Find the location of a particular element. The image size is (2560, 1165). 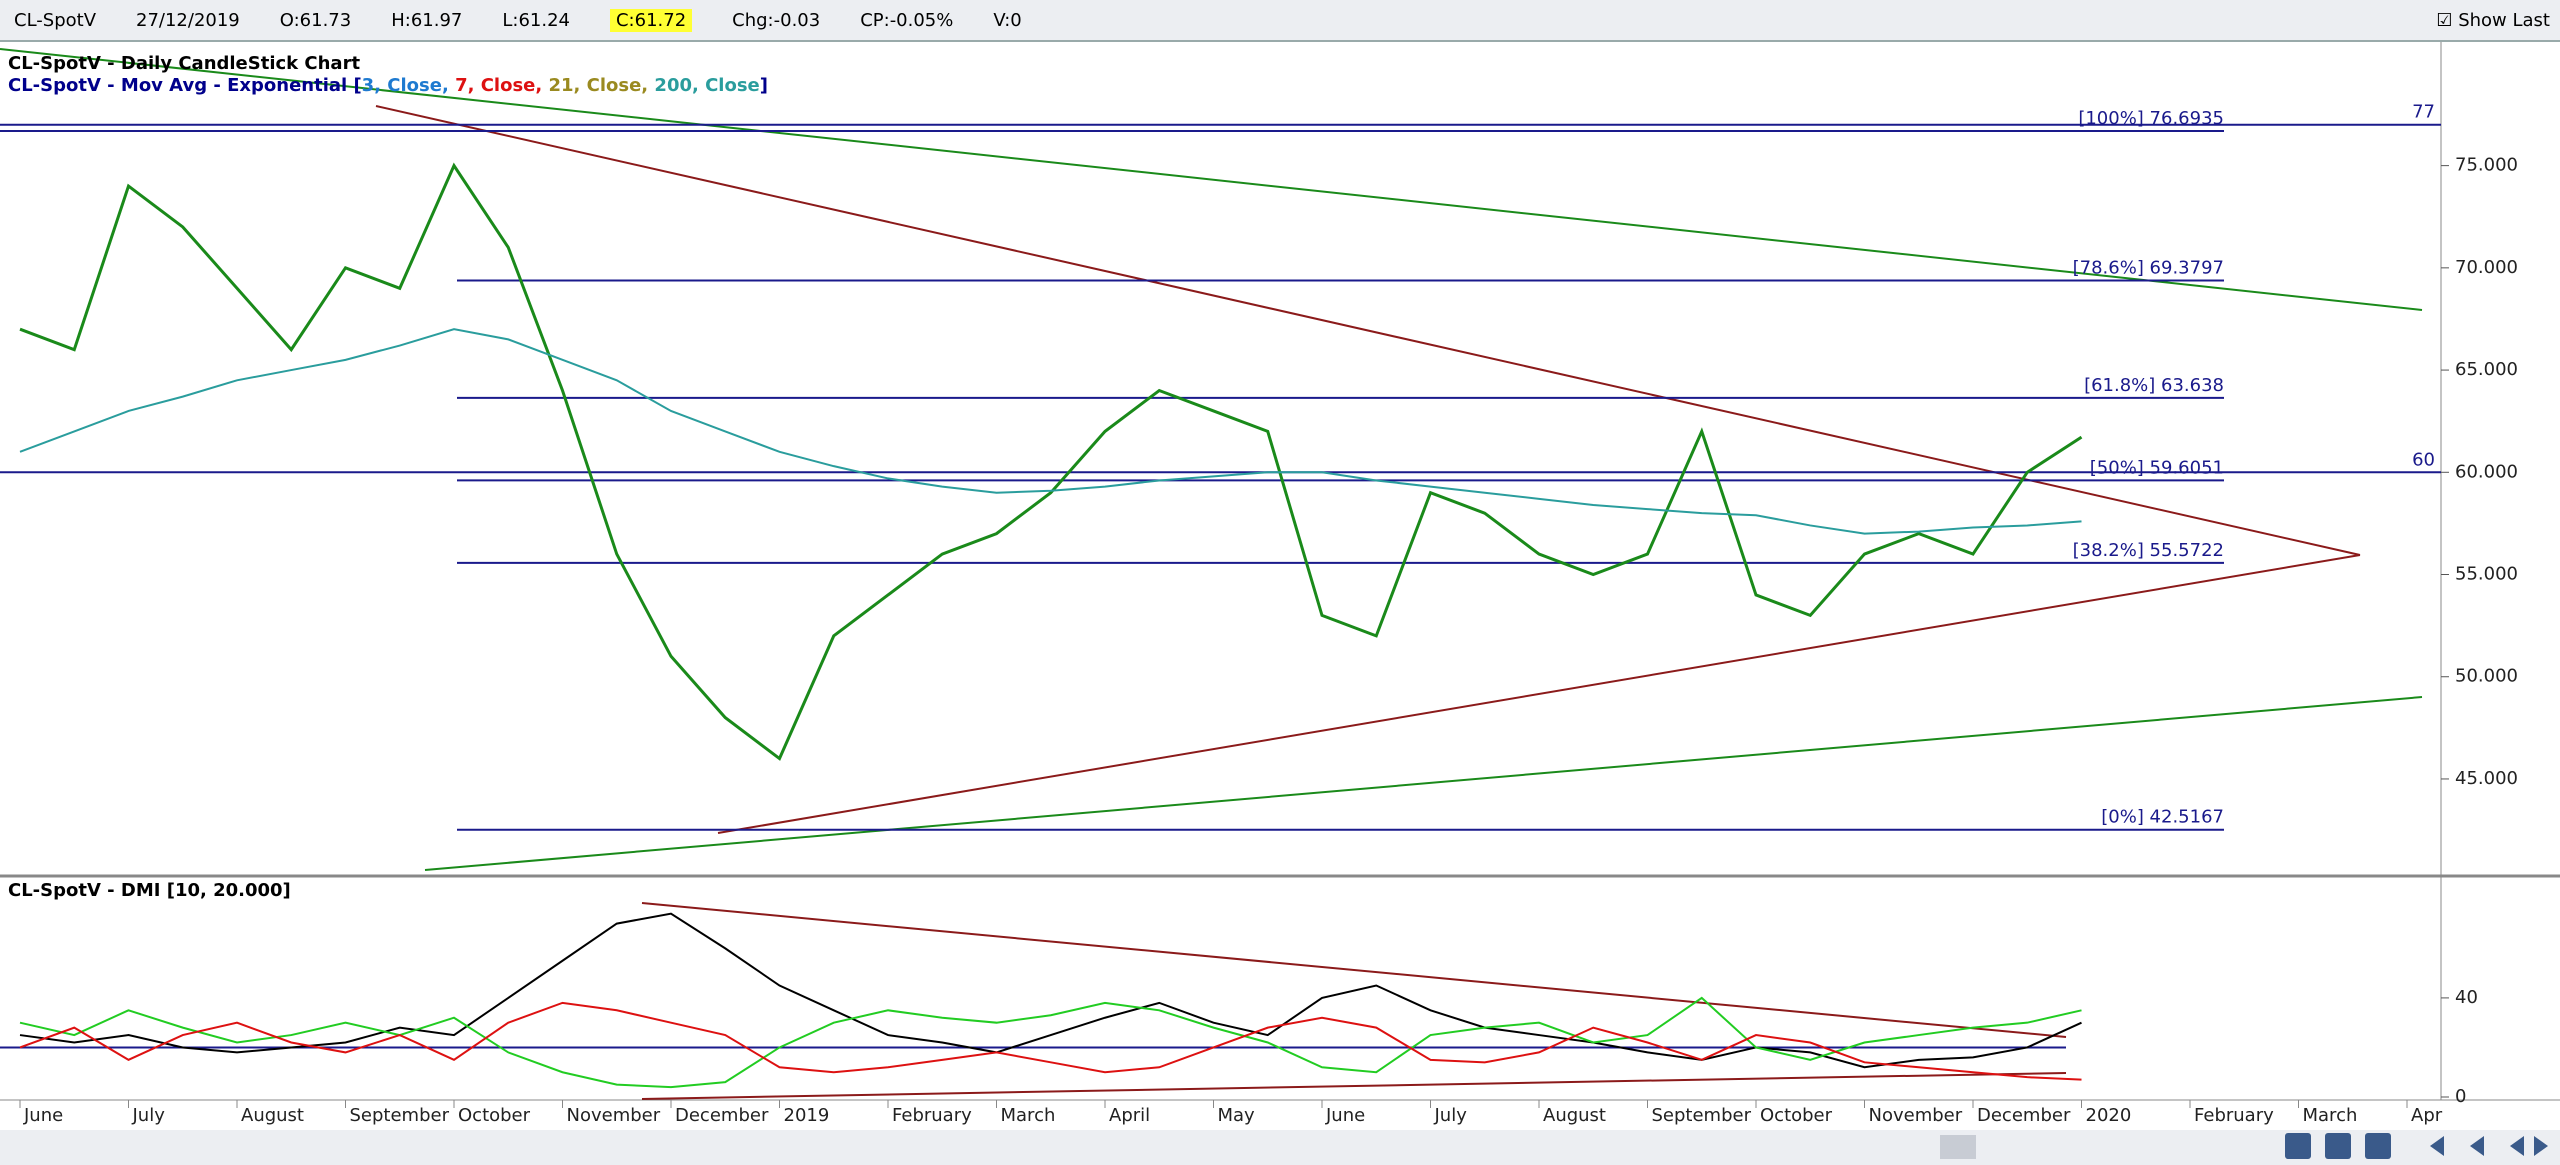

y-tick-label: 0 is located at coordinates (2460, 1096).